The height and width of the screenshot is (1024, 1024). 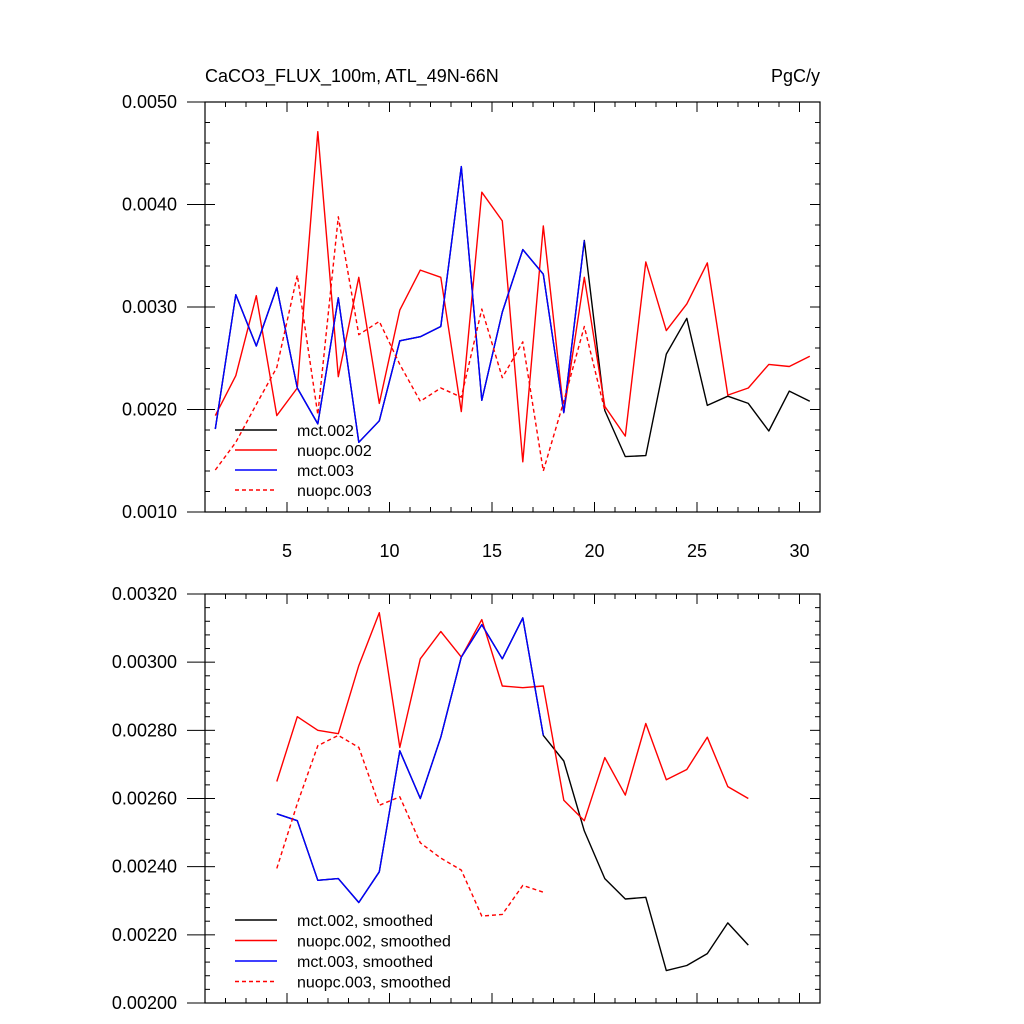 What do you see at coordinates (144, 799) in the screenshot?
I see `y-tick-label: 0.00260` at bounding box center [144, 799].